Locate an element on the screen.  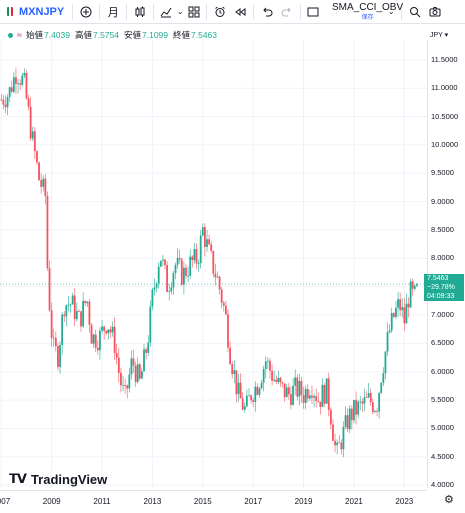
high-value: 7.5754 is located at coordinates (105, 35).